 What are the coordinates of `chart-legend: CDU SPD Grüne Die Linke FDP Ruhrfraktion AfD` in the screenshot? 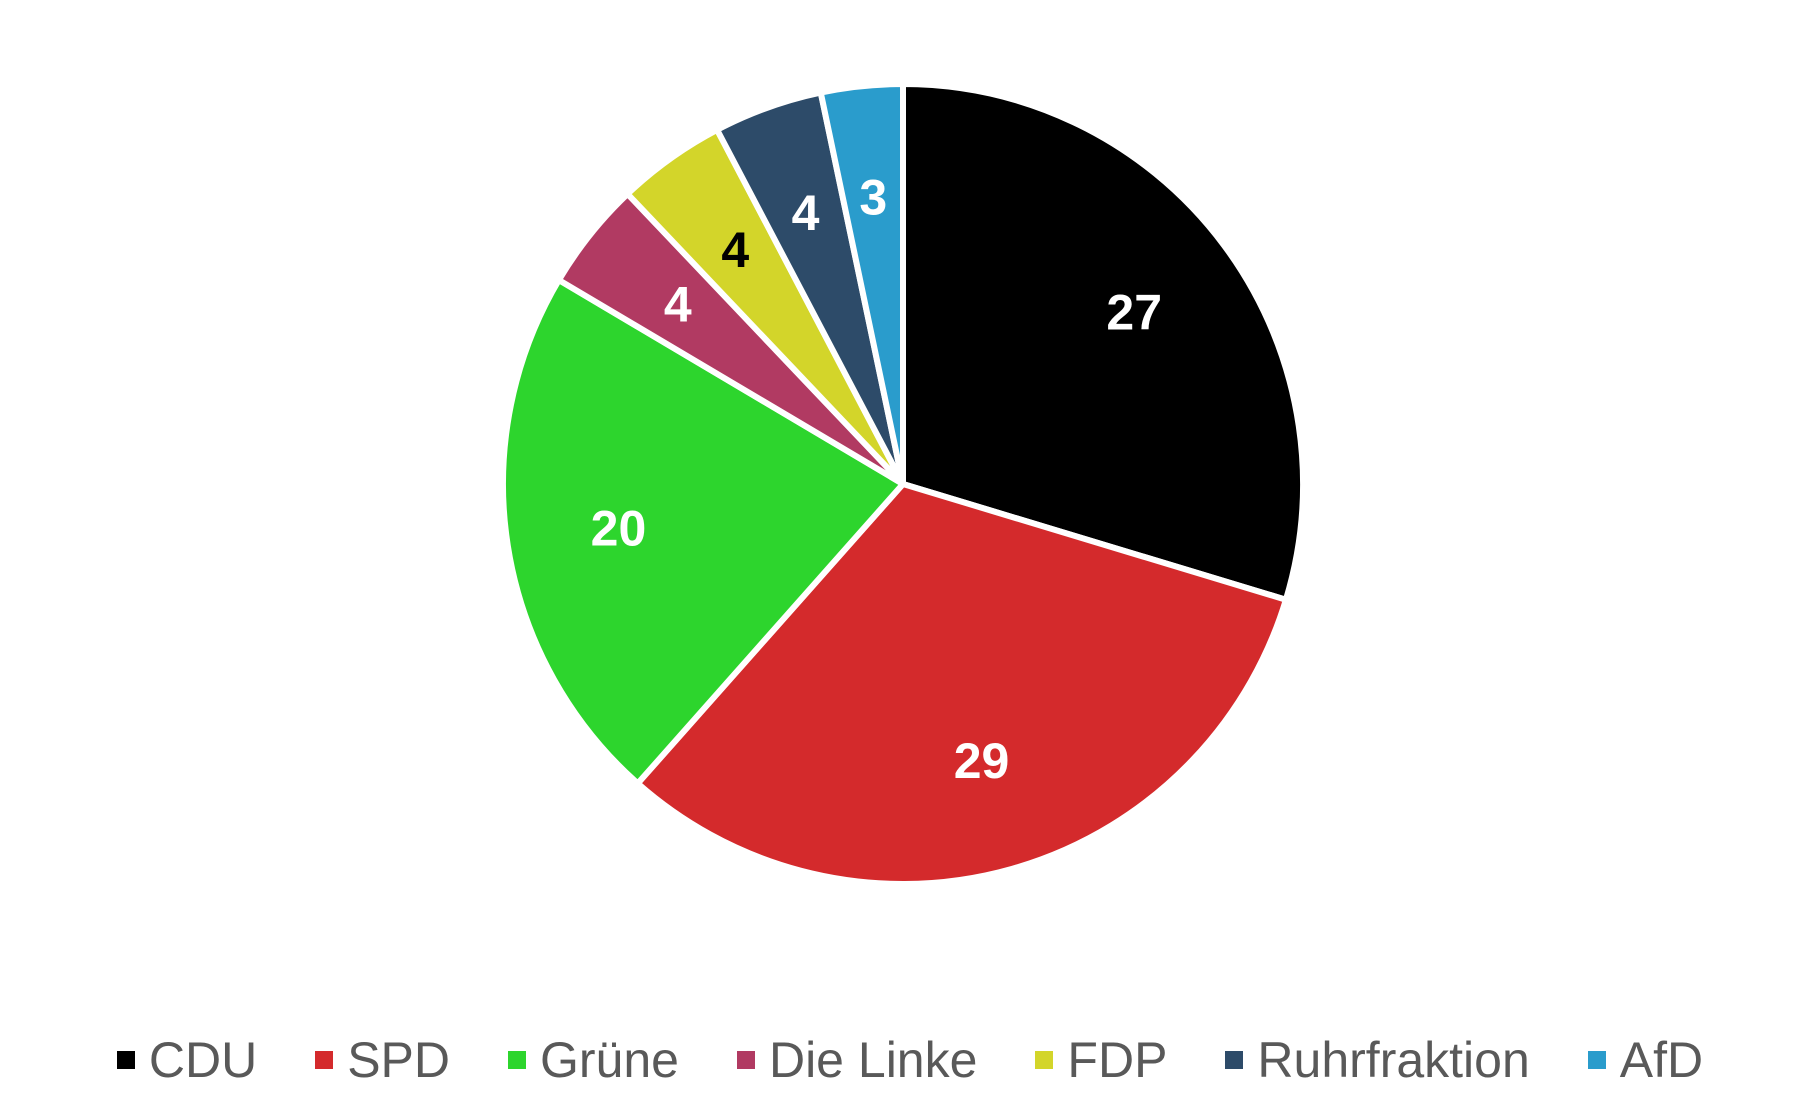 It's located at (910, 1060).